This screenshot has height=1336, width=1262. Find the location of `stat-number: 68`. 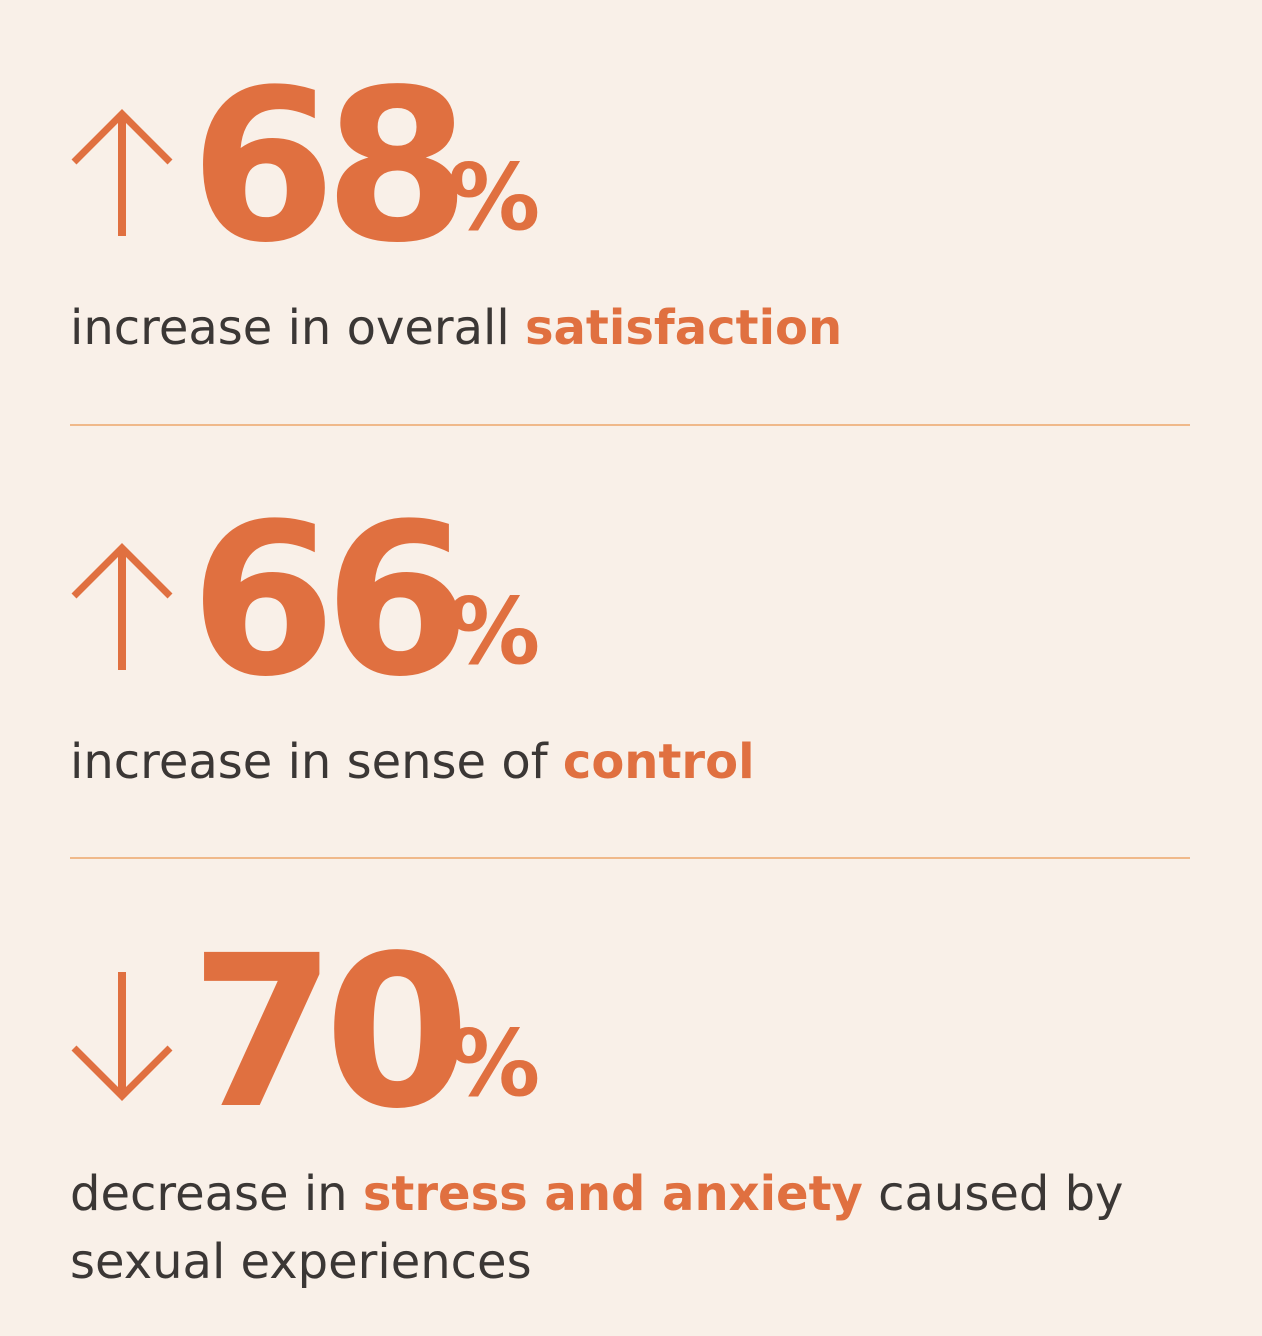

stat-number: 68 is located at coordinates (330, 166).